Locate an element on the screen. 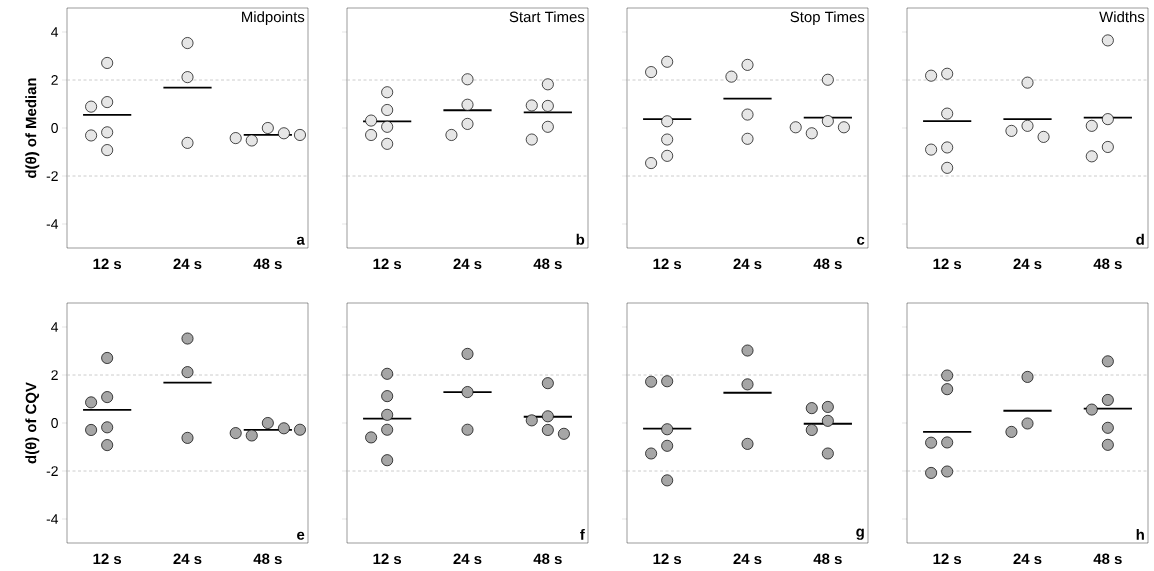 Image resolution: width=1154 pixels, height=571 pixels. annotation: d is located at coordinates (1140, 239).